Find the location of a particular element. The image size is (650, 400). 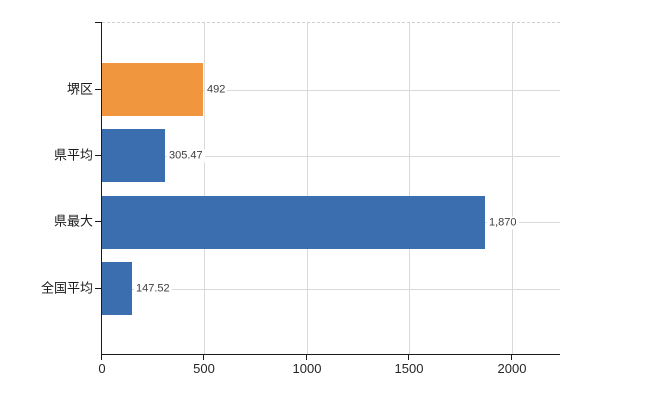

bar-value-label: 1,870 is located at coordinates (503, 223).